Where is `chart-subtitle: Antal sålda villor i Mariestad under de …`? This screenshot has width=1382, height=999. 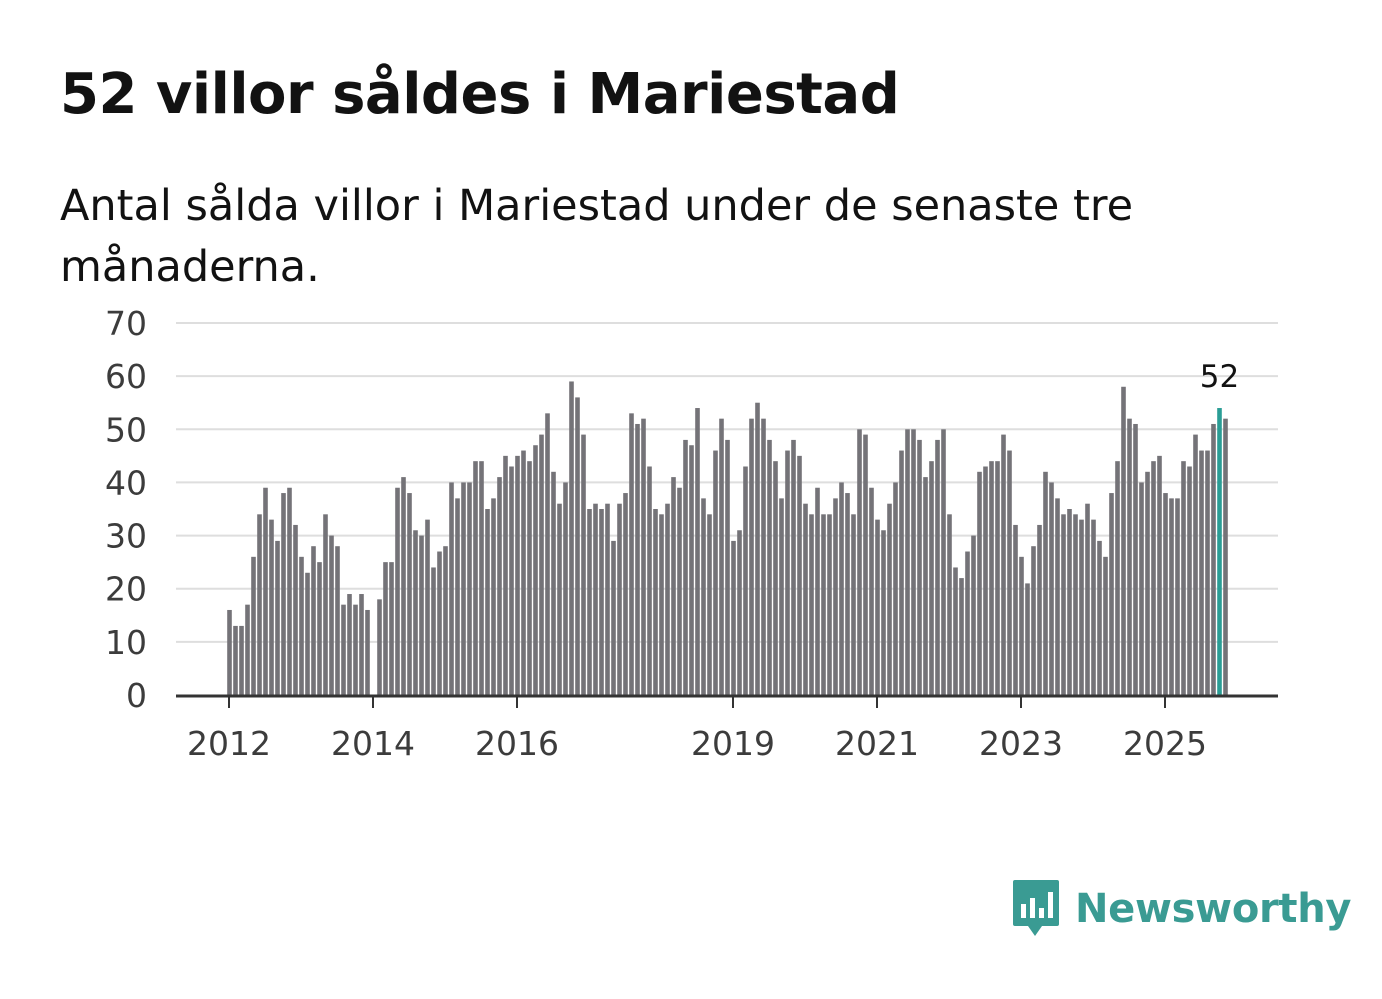
chart-subtitle: Antal sålda villor i Mariestad under de … is located at coordinates (597, 236).